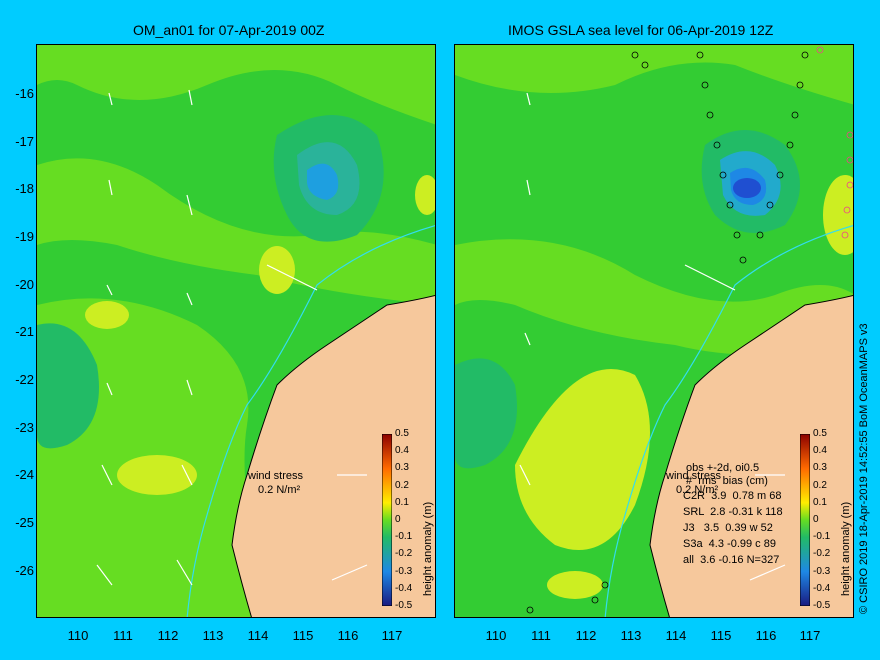  I want to click on left-colorbar-label: height anomaly (m), so click(428, 548).